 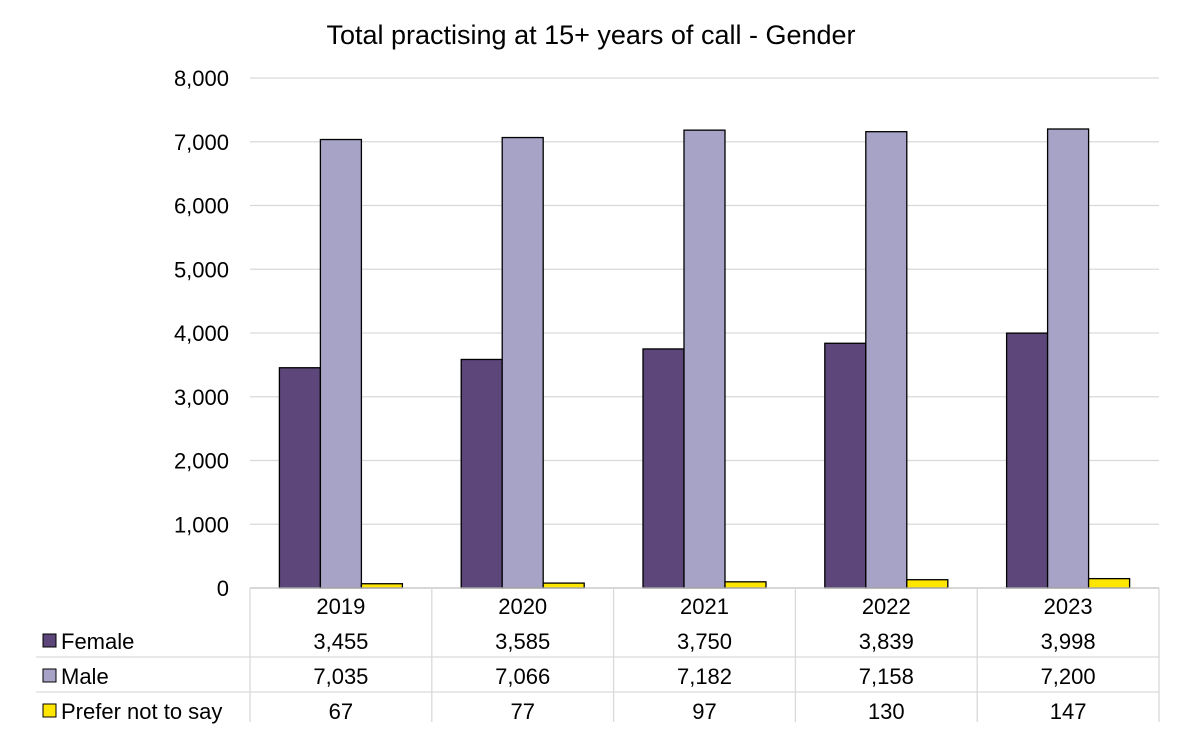 What do you see at coordinates (341, 363) in the screenshot?
I see `bar-male-2019` at bounding box center [341, 363].